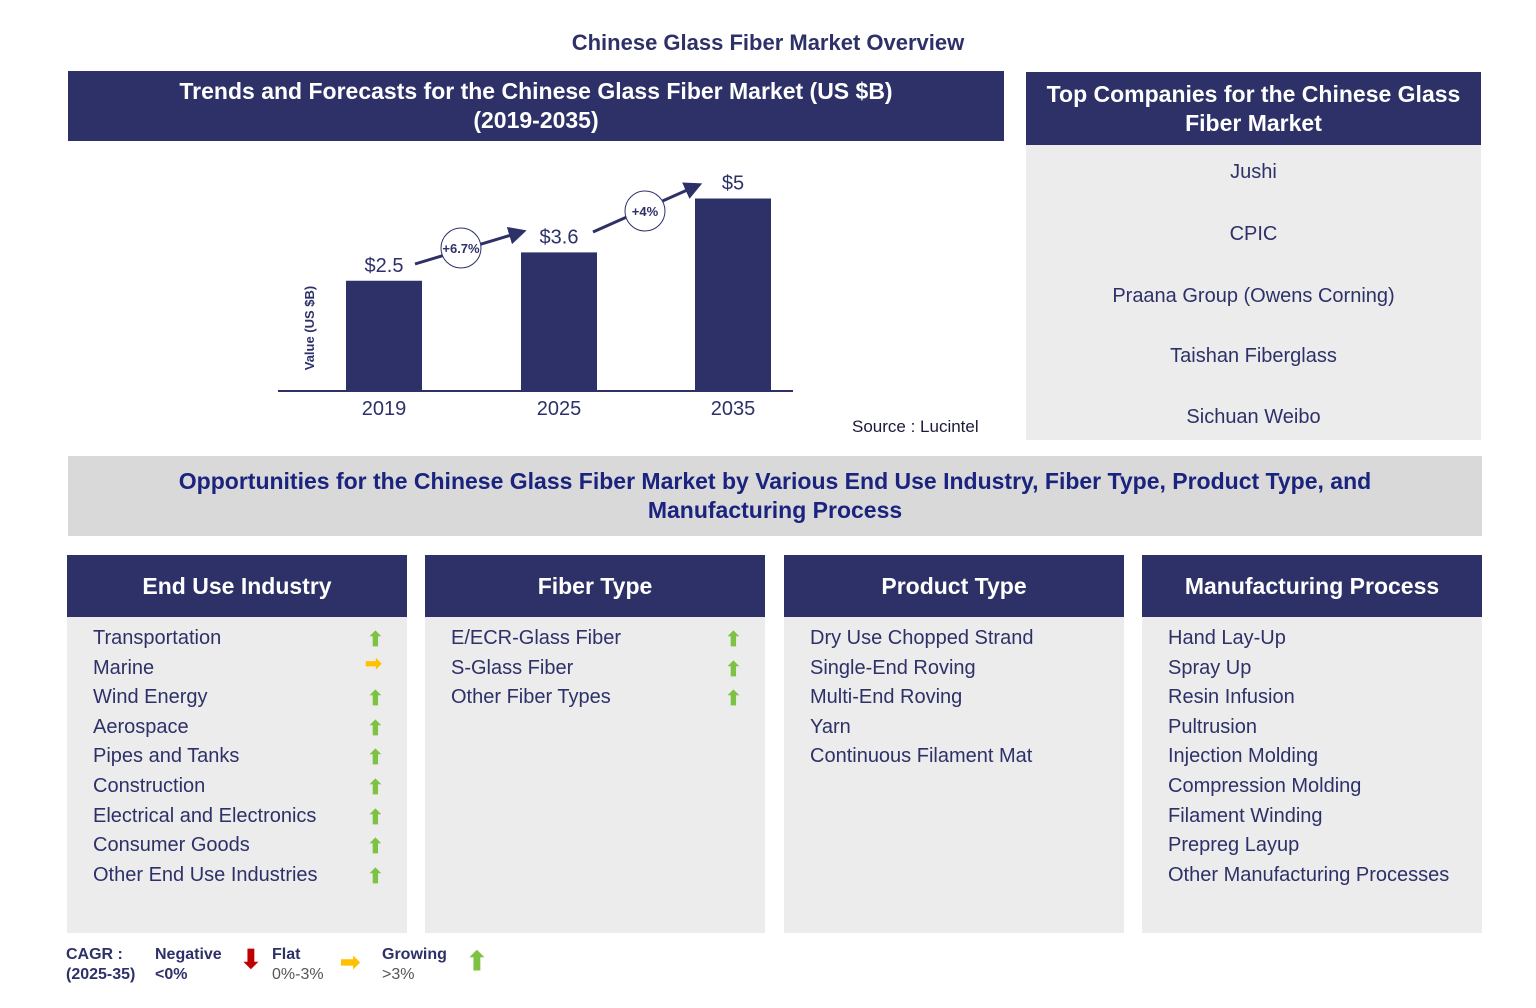  Describe the element at coordinates (171, 974) in the screenshot. I see `legend-negative-range: <0%` at that location.